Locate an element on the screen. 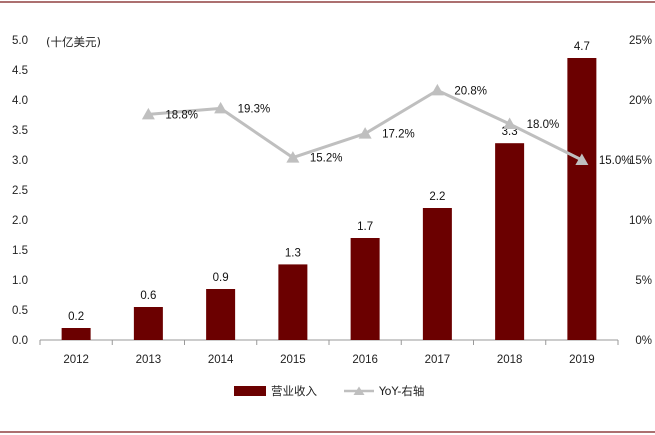 The width and height of the screenshot is (655, 435). y-axis-unit-label: (十亿美元) is located at coordinates (73, 42).